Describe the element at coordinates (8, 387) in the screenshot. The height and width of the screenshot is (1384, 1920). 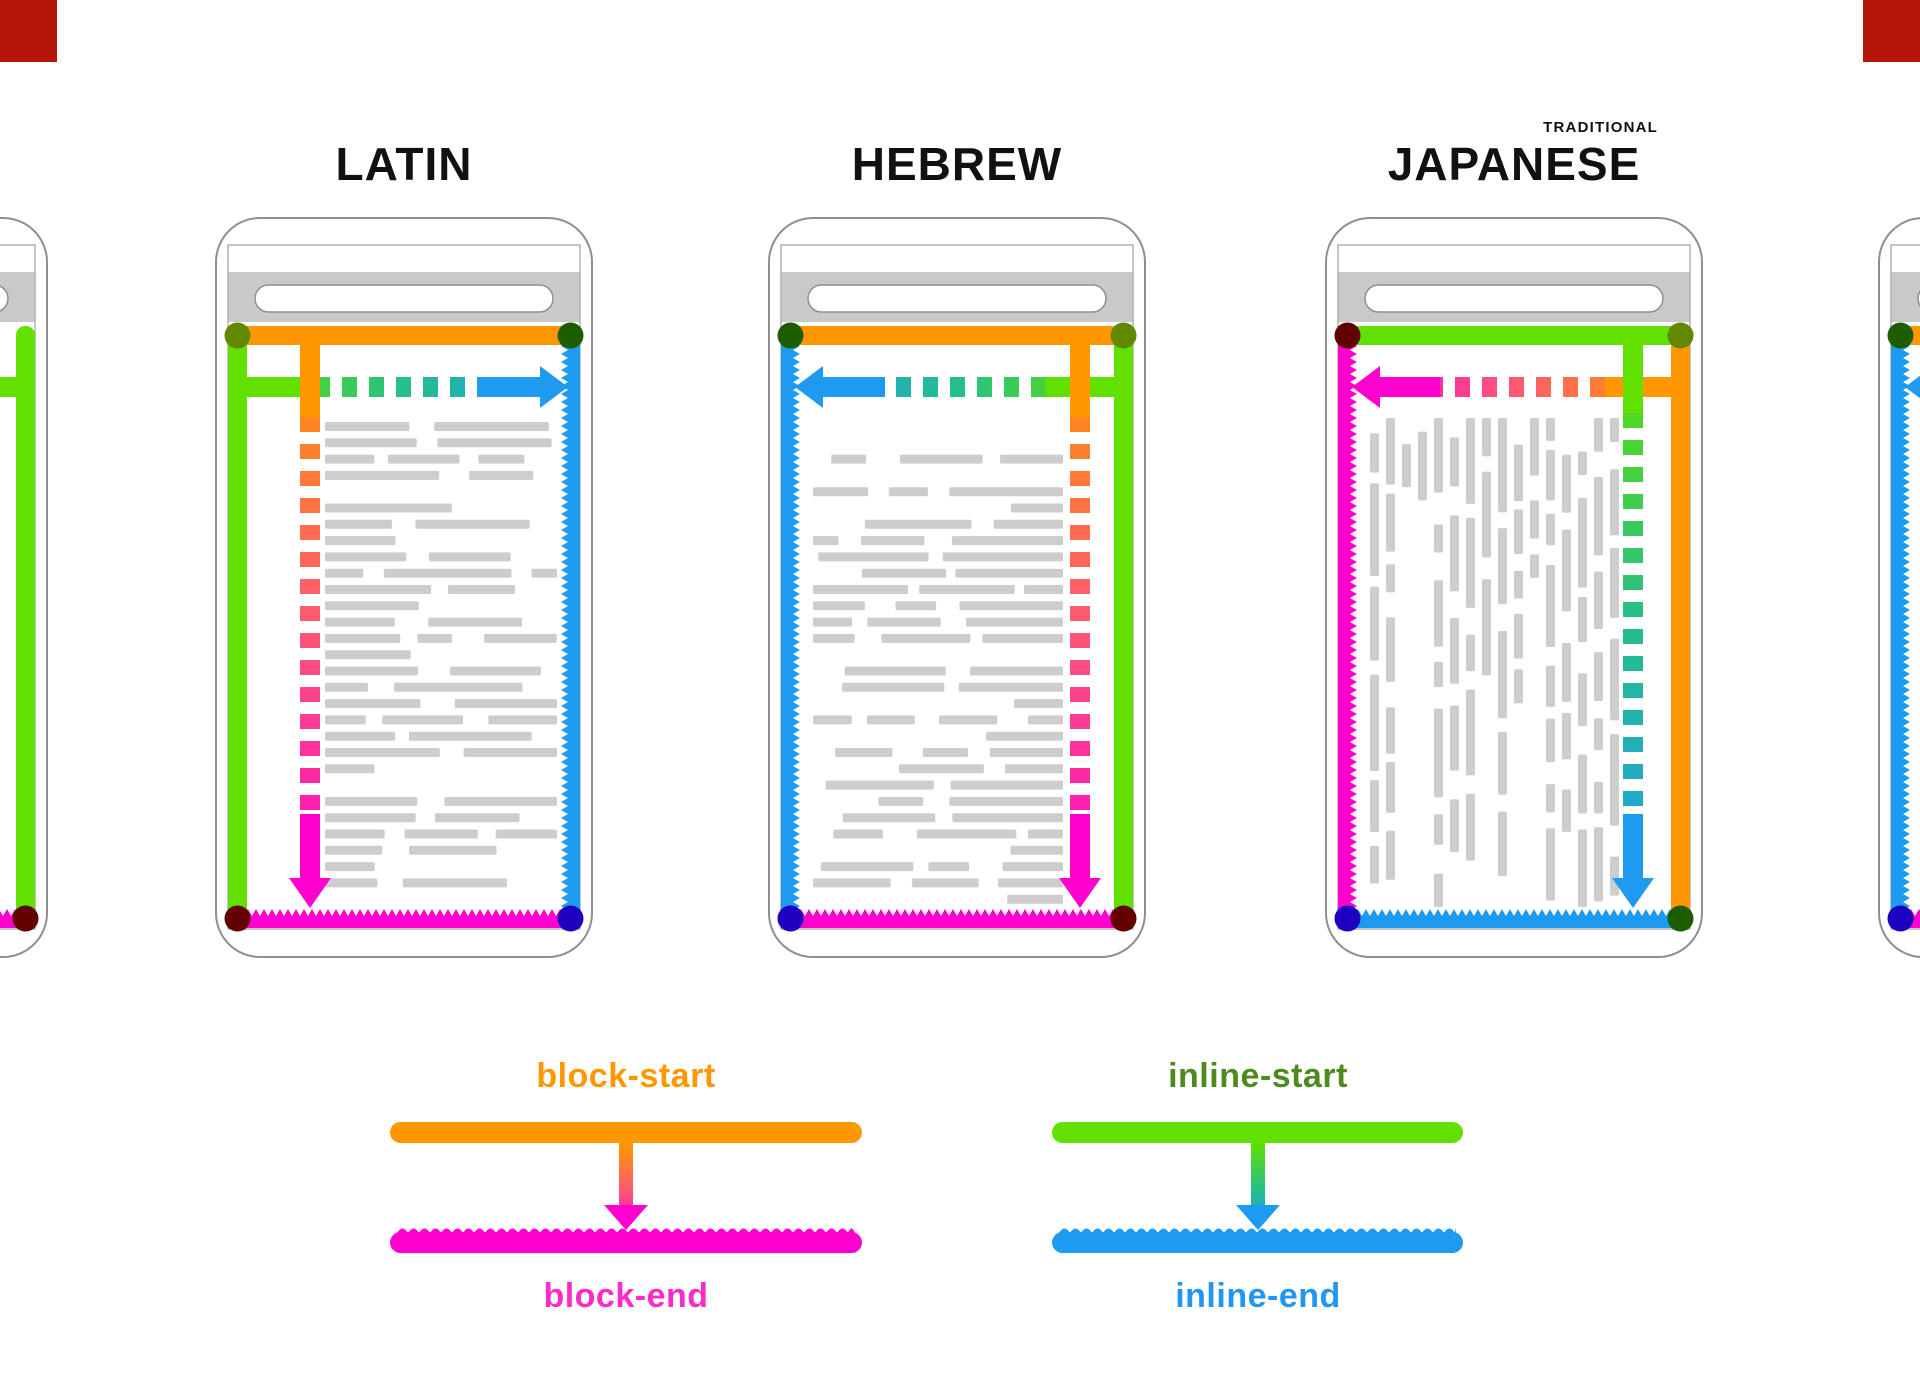
I see `inline-arrow-start` at that location.